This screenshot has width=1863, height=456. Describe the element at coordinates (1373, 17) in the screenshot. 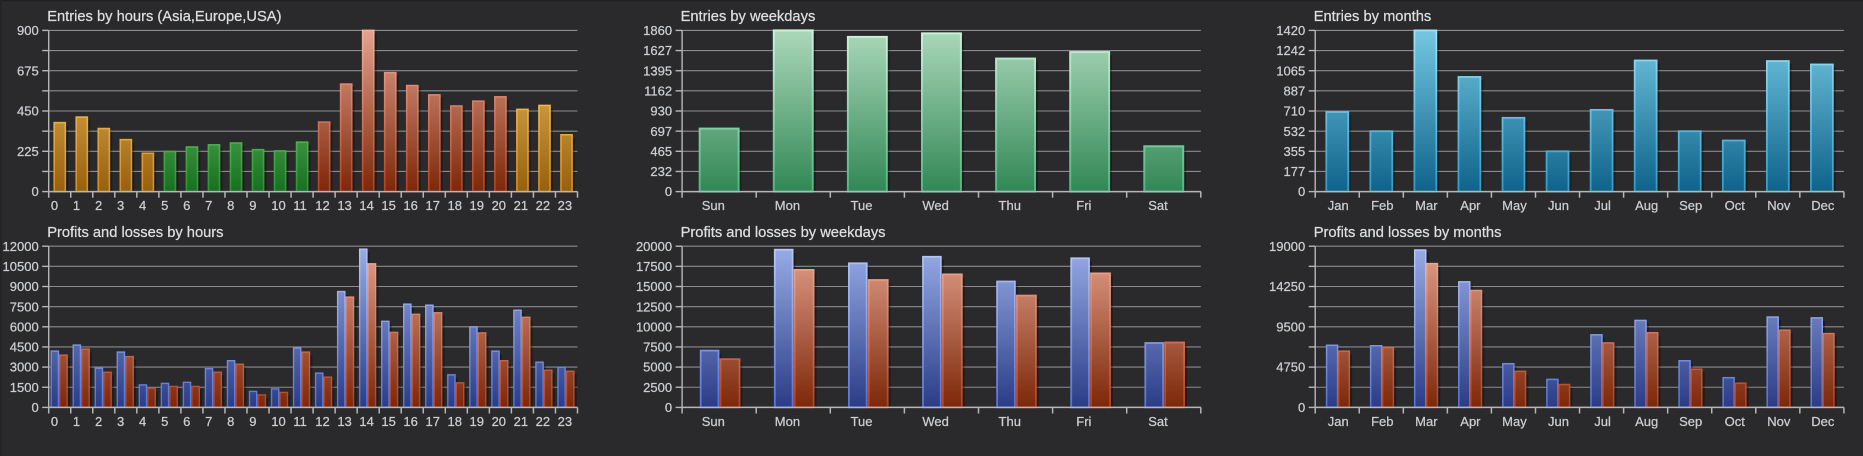

I see `svg-text: Entries by months` at that location.